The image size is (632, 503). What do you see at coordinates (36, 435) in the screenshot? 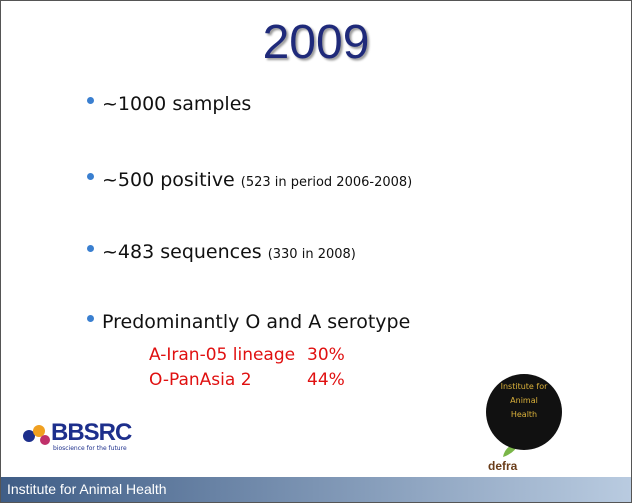
I see `bbsrc-icon` at bounding box center [36, 435].